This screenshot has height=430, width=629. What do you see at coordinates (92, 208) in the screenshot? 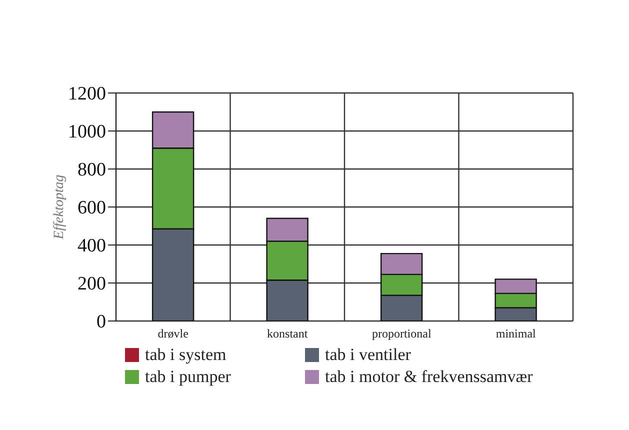
I see `y-tick-label: 600` at bounding box center [92, 208].